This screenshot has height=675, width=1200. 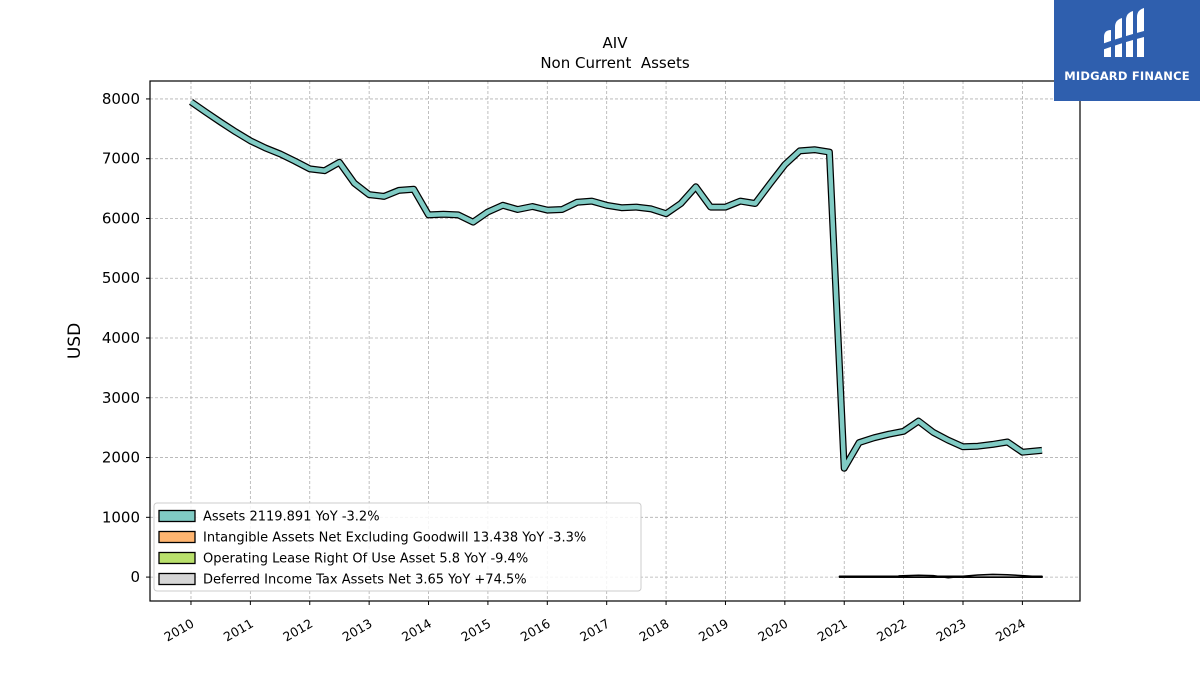 I want to click on midgard-logo-icon, so click(x=1125, y=32).